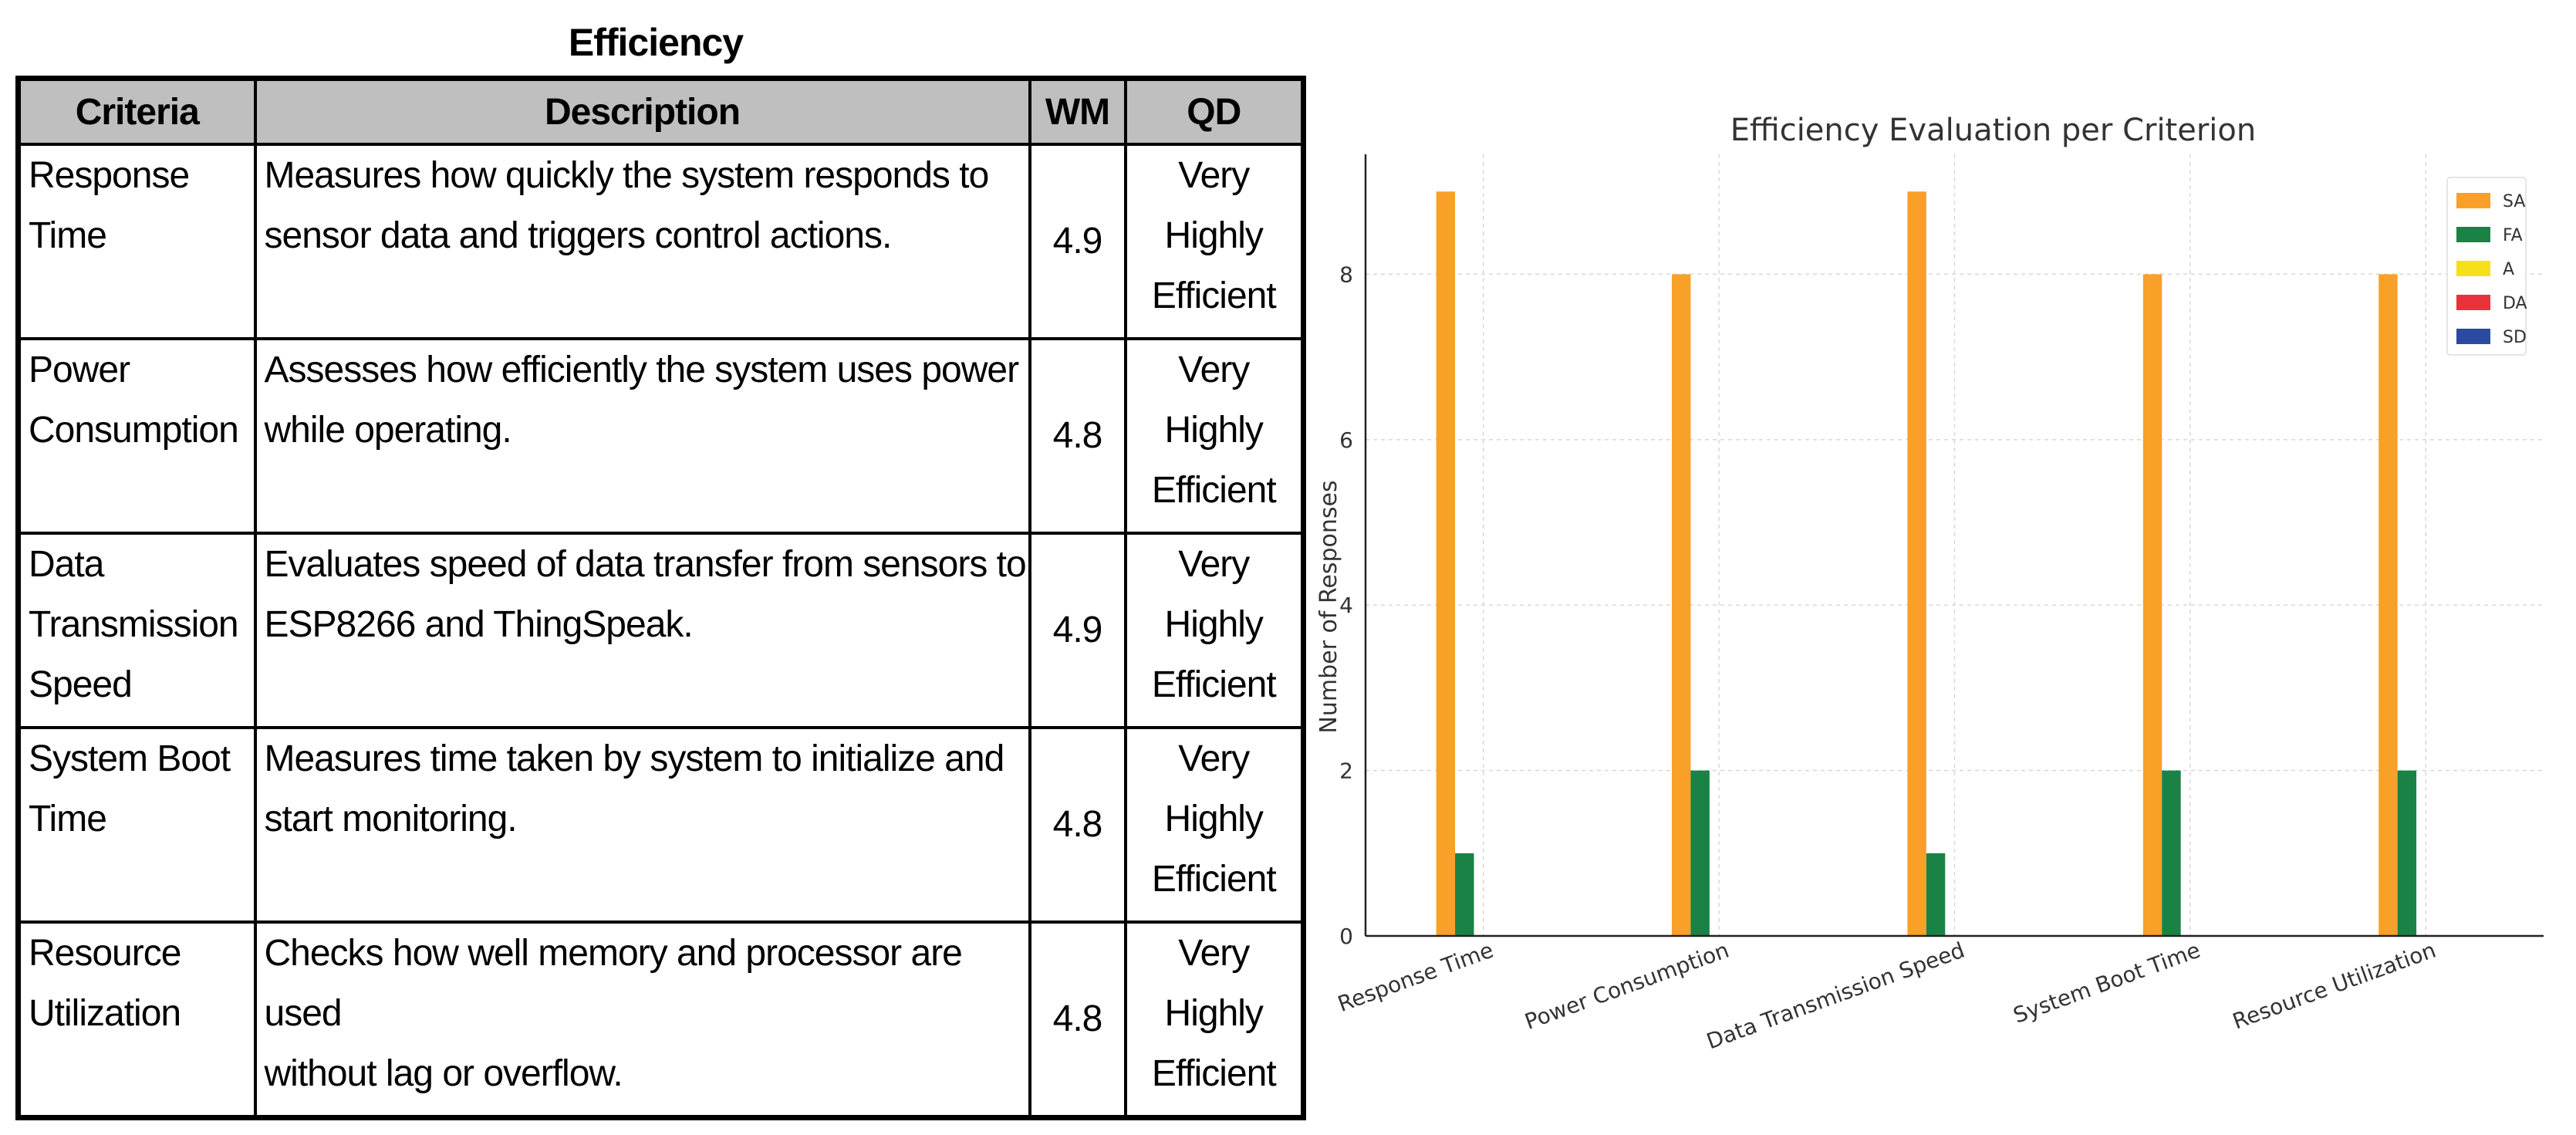 This screenshot has width=2576, height=1135. Describe the element at coordinates (1214, 111) in the screenshot. I see `header-qd: QD` at that location.